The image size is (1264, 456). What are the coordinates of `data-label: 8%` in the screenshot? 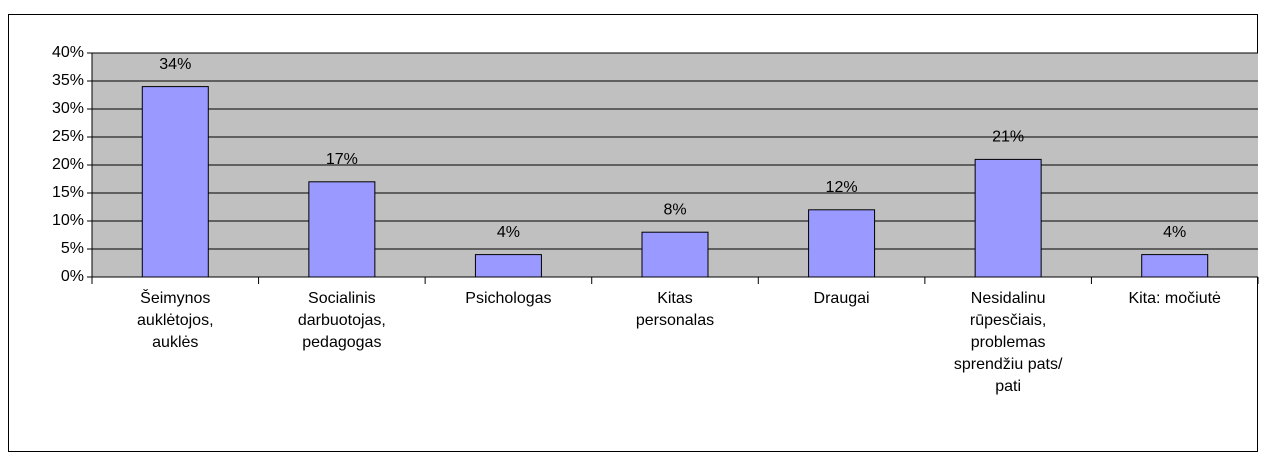 It's located at (674, 209).